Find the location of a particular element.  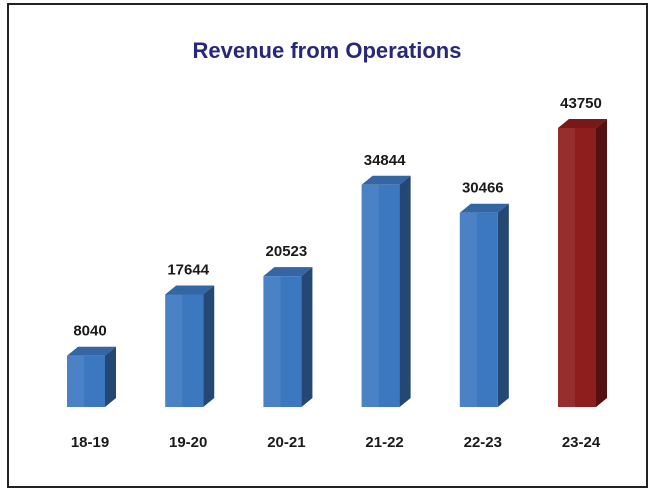

x-tick-label: 19-20 is located at coordinates (188, 442).